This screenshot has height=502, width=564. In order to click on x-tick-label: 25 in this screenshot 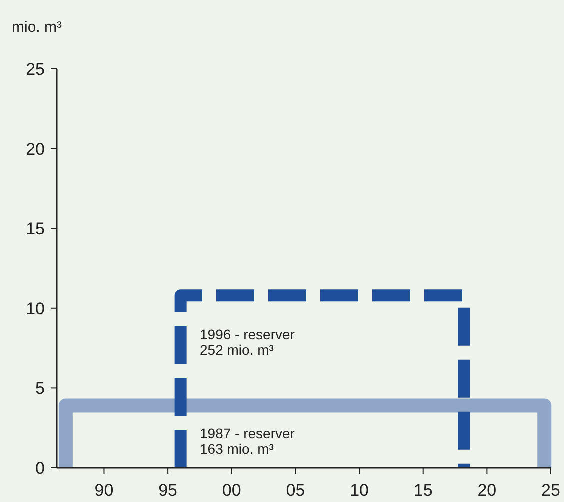, I will do `click(551, 490)`.